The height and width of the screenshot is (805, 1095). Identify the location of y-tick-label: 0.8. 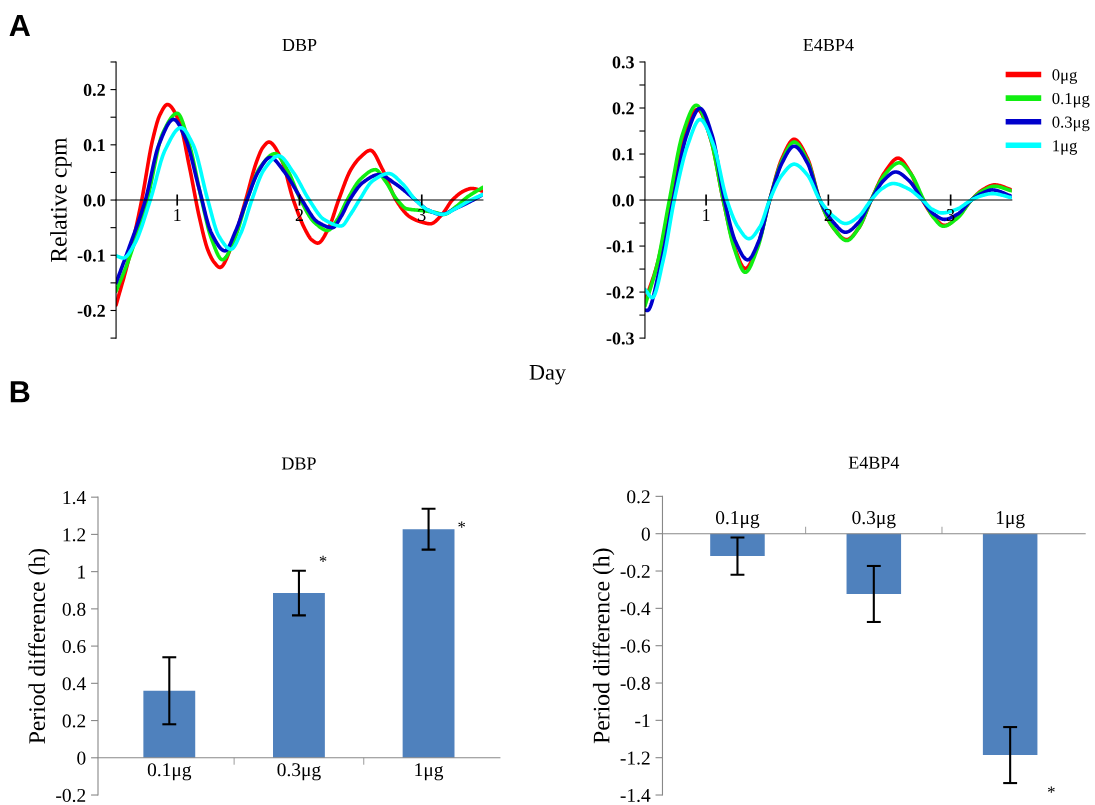
(74, 609).